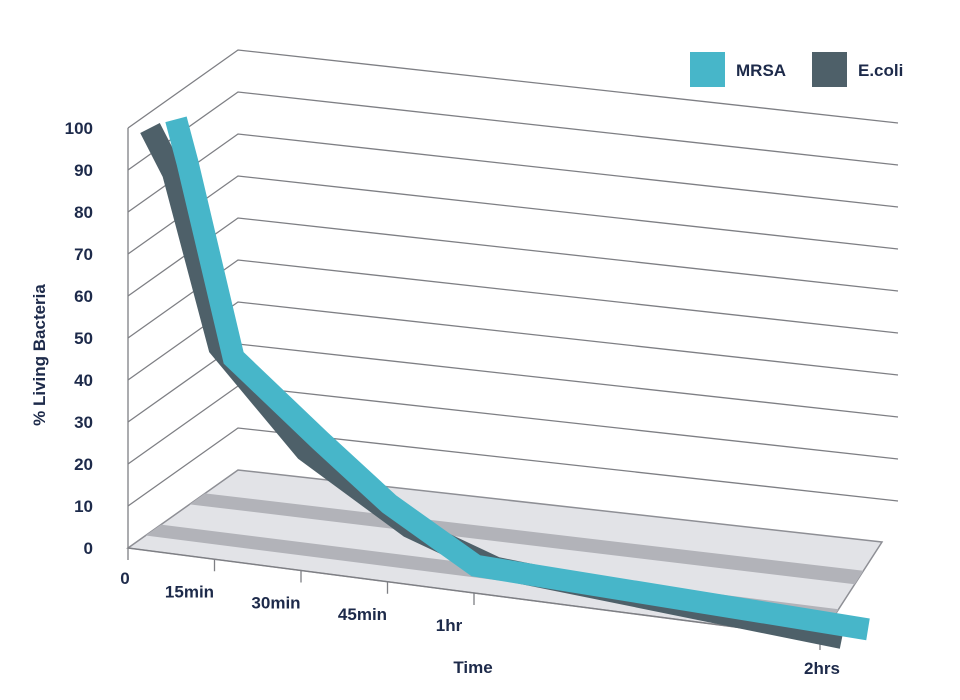 This screenshot has height=700, width=960. I want to click on y-tick-label-70: 70, so click(83, 254).